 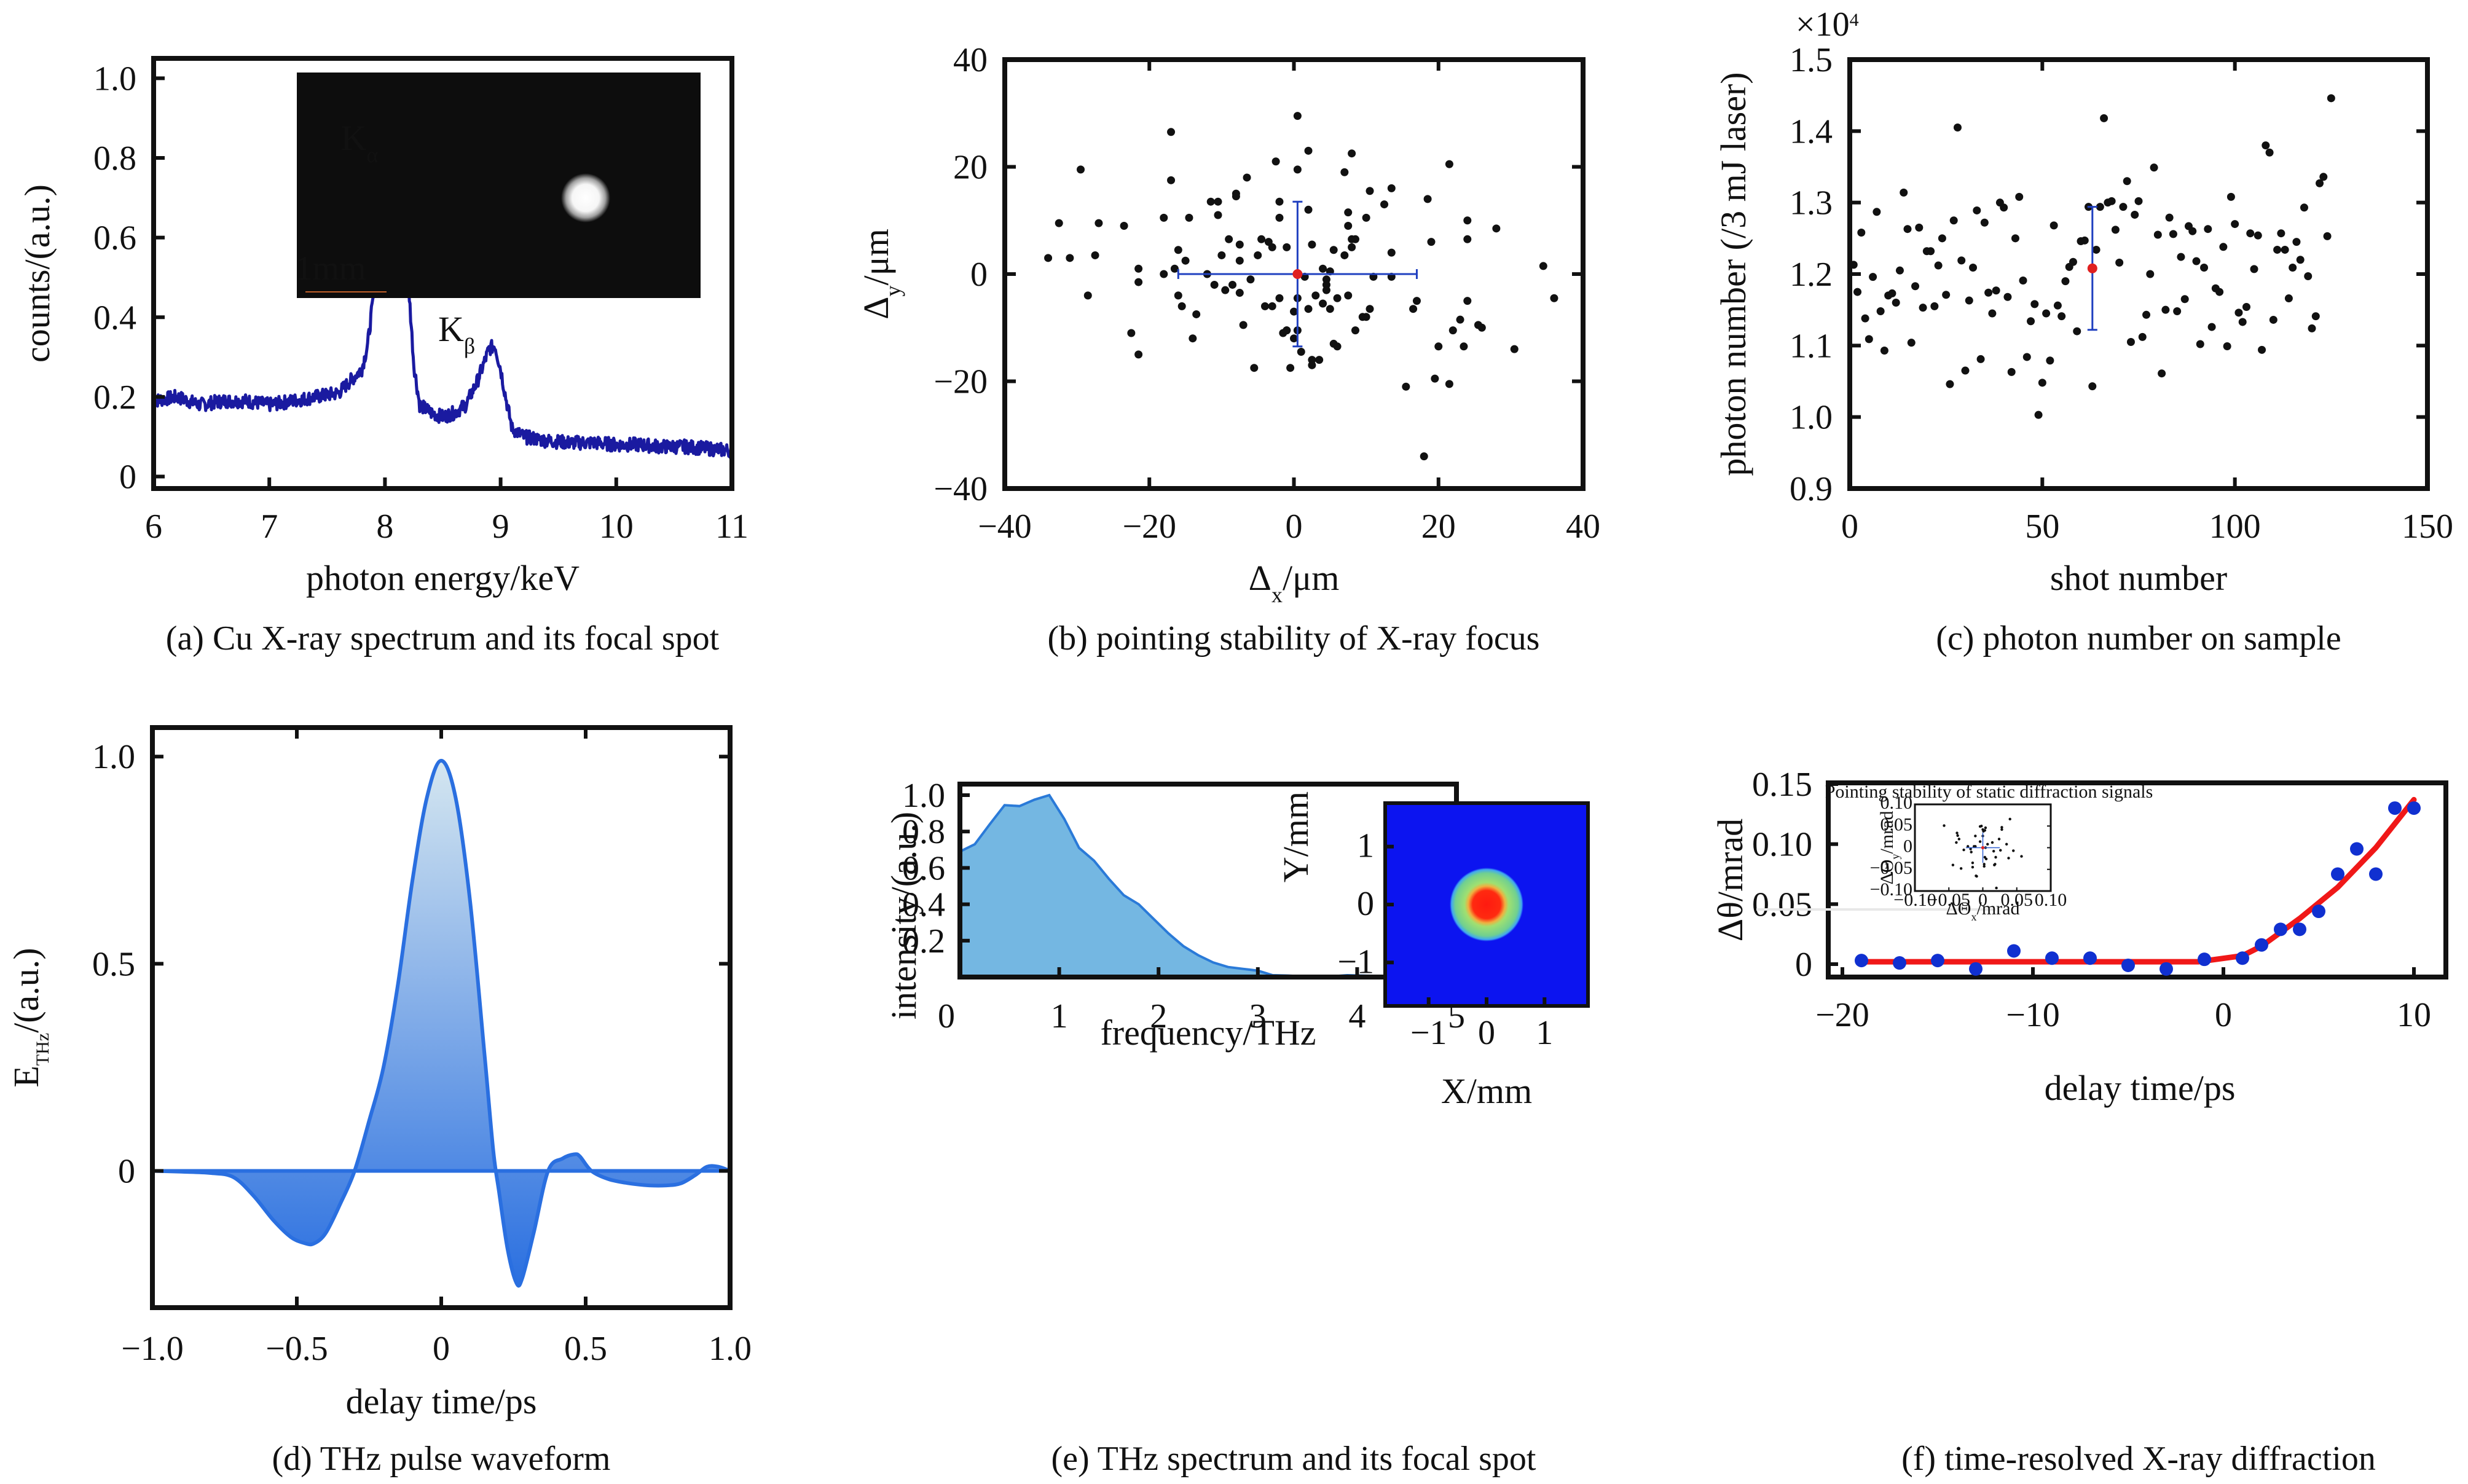 I want to click on x-axis-label: photon energy/keV, so click(x=443, y=578).